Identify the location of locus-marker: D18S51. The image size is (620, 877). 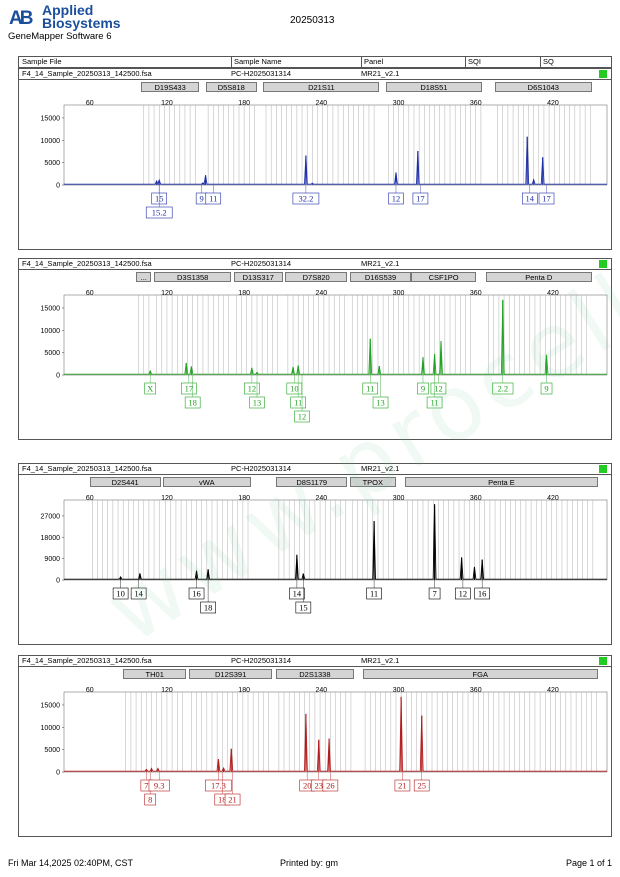
(434, 87).